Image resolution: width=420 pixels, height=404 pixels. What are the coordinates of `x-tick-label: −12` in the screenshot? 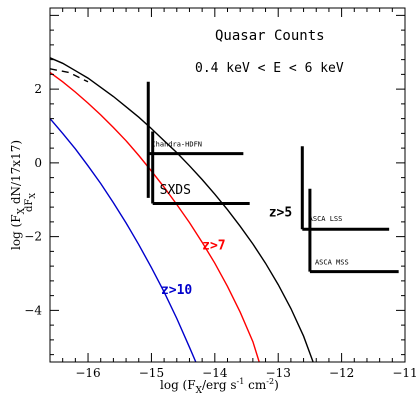 It's located at (341, 373).